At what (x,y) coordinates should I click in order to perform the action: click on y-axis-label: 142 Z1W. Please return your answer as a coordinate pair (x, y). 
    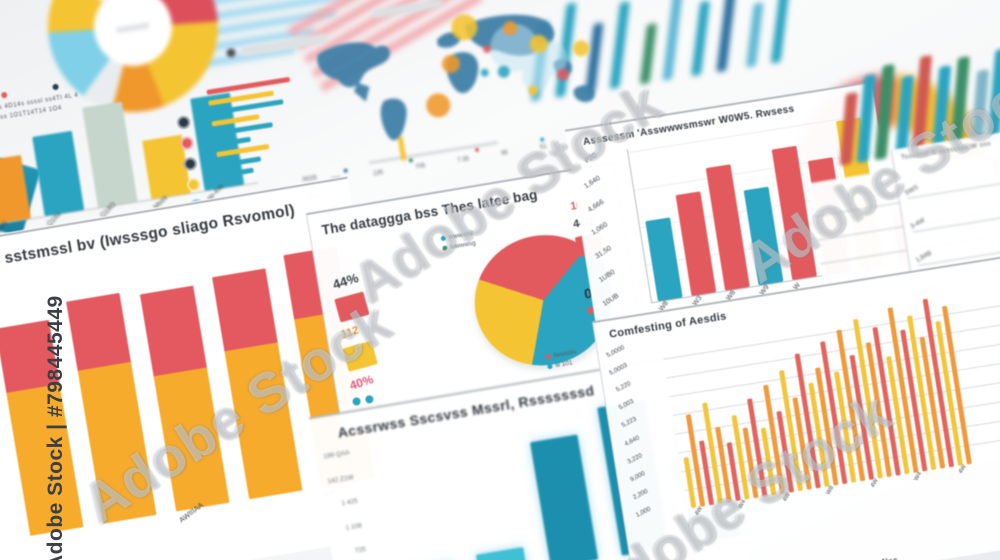
    Looking at the image, I should click on (341, 479).